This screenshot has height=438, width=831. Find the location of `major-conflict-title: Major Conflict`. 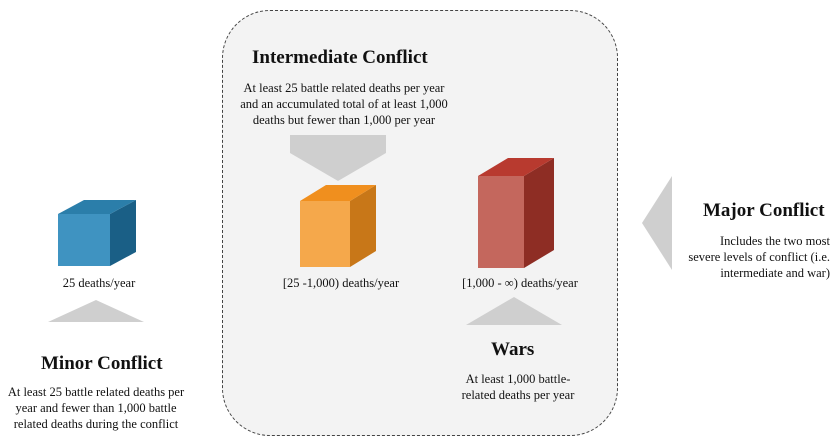

major-conflict-title: Major Conflict is located at coordinates (764, 210).